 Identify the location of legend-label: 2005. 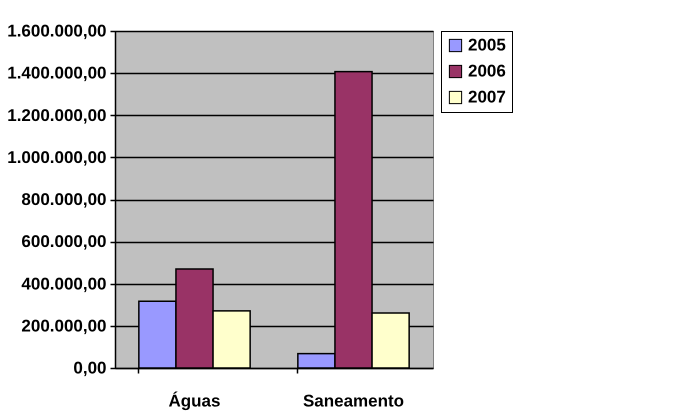
(487, 45).